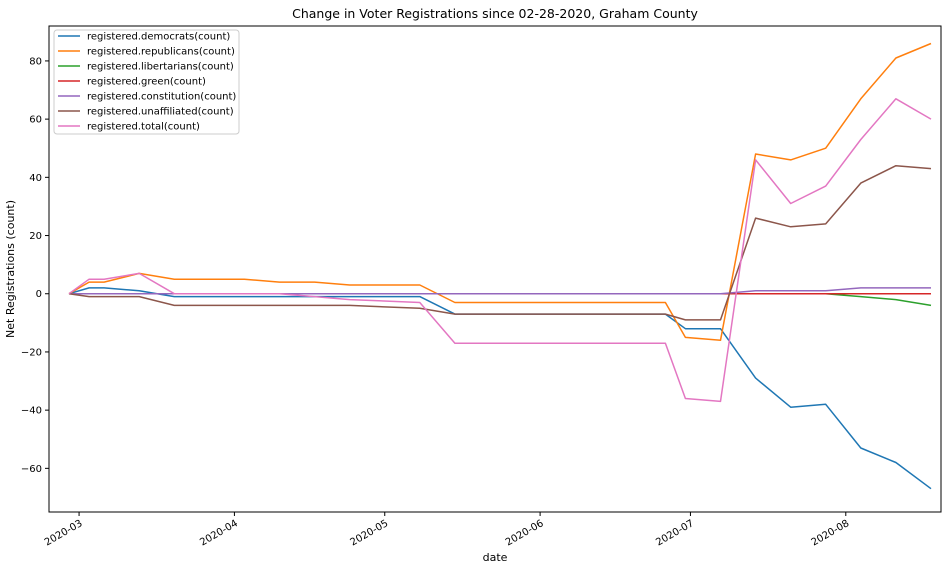  Describe the element at coordinates (160, 112) in the screenshot. I see `legend-label: registered.unaffiliated(count)` at that location.